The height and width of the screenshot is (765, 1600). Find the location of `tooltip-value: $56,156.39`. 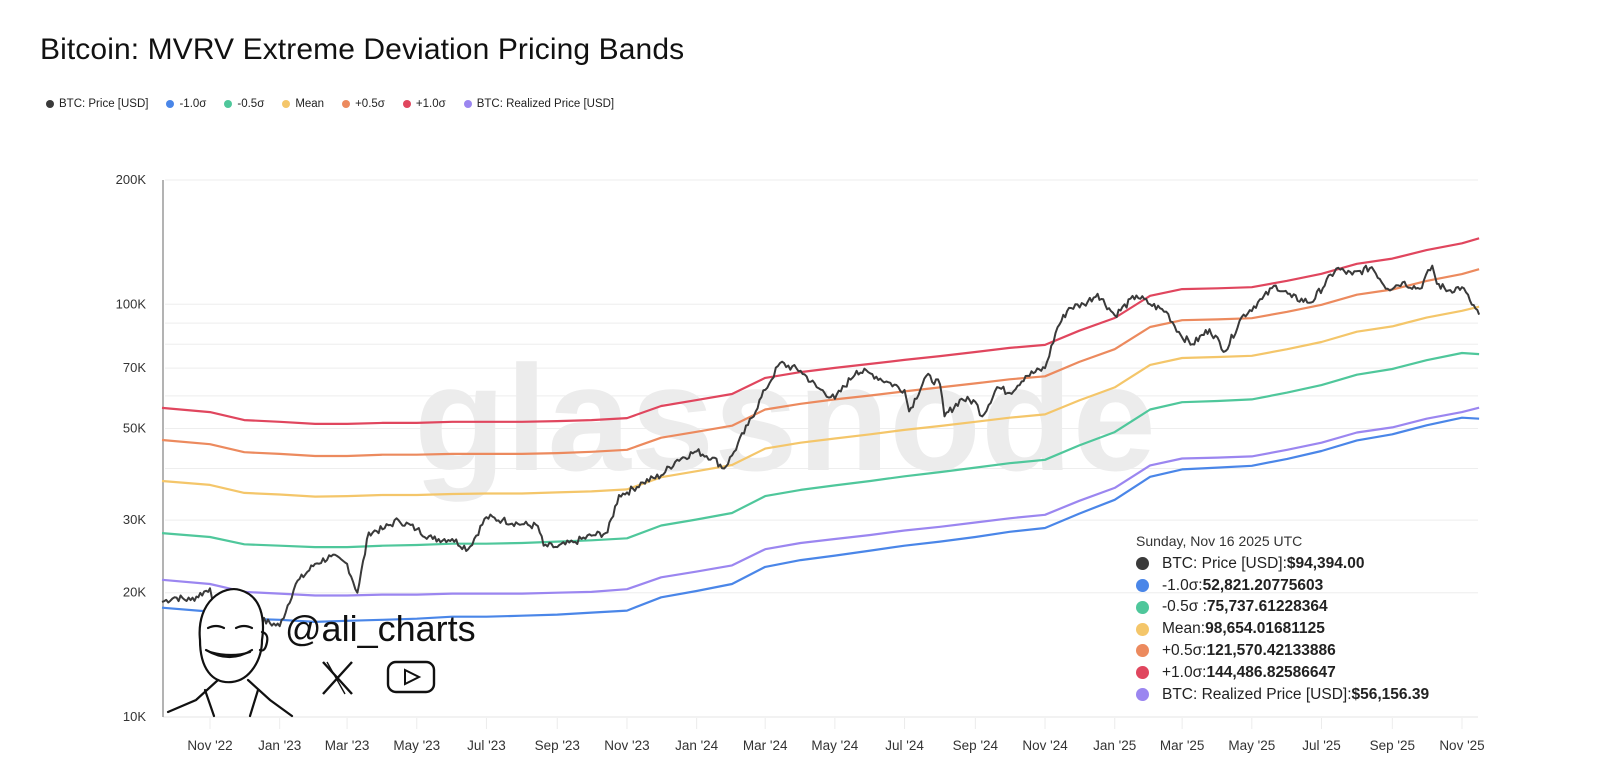

tooltip-value: $56,156.39 is located at coordinates (1390, 694).